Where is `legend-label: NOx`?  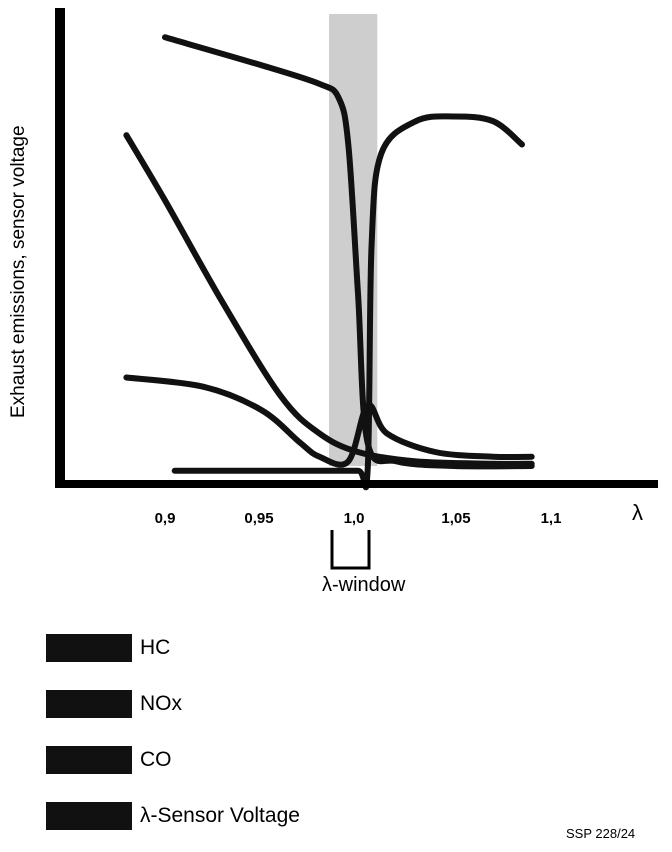
legend-label: NOx is located at coordinates (161, 703).